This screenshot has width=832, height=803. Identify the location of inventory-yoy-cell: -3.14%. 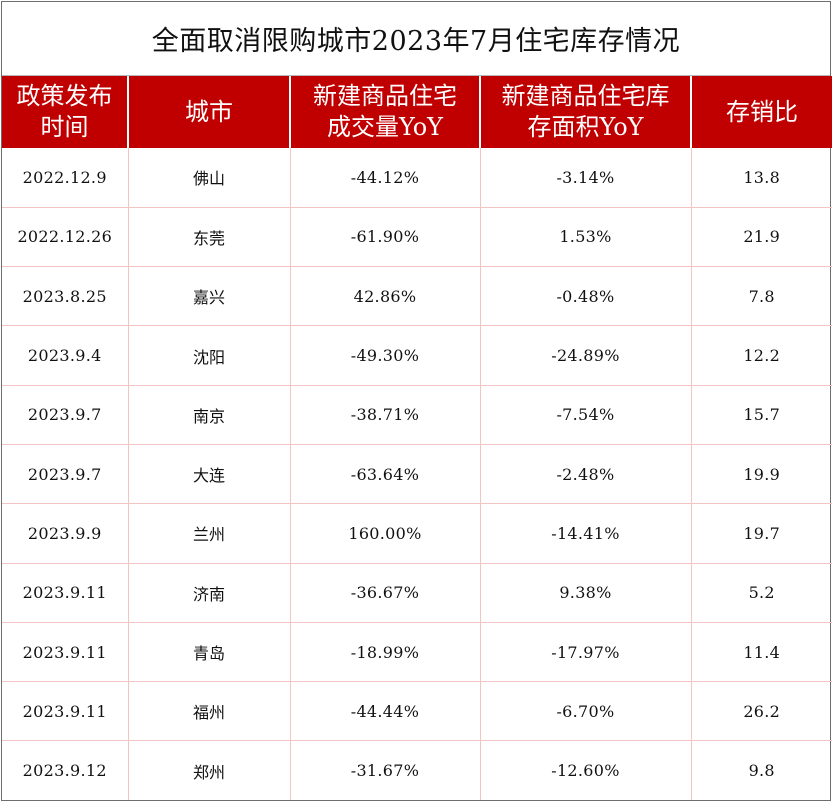
(586, 178).